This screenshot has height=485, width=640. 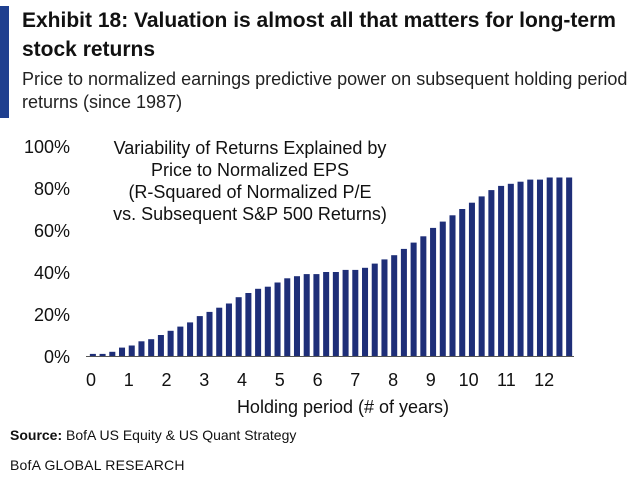 I want to click on y-tick-label: 40%, so click(x=52, y=273).